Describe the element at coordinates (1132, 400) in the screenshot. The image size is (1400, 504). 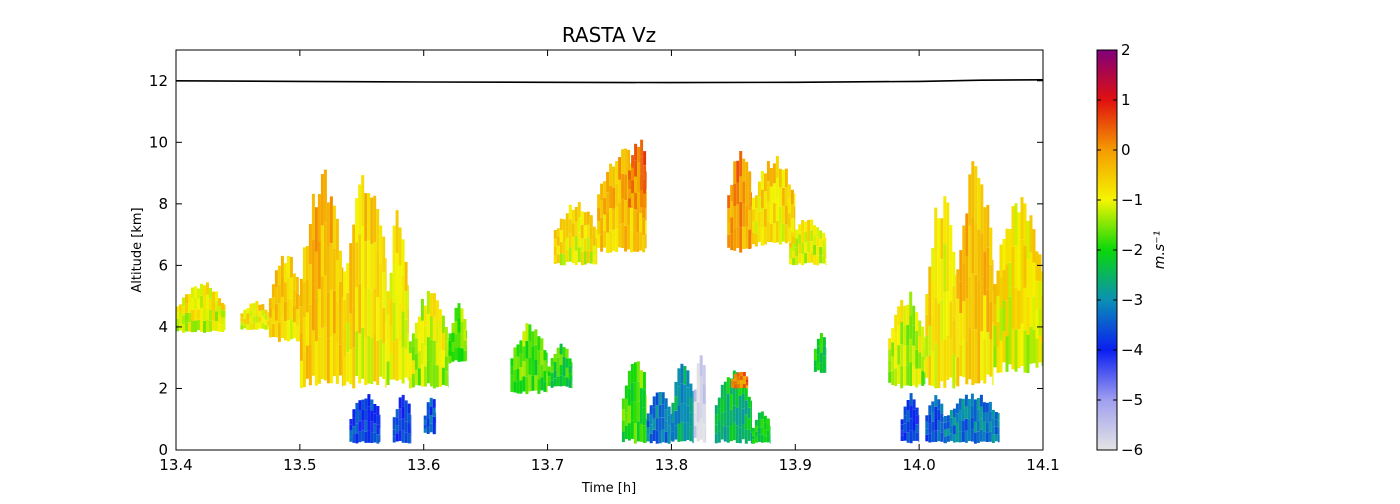
I see `colorbar-tick-label: −5` at that location.